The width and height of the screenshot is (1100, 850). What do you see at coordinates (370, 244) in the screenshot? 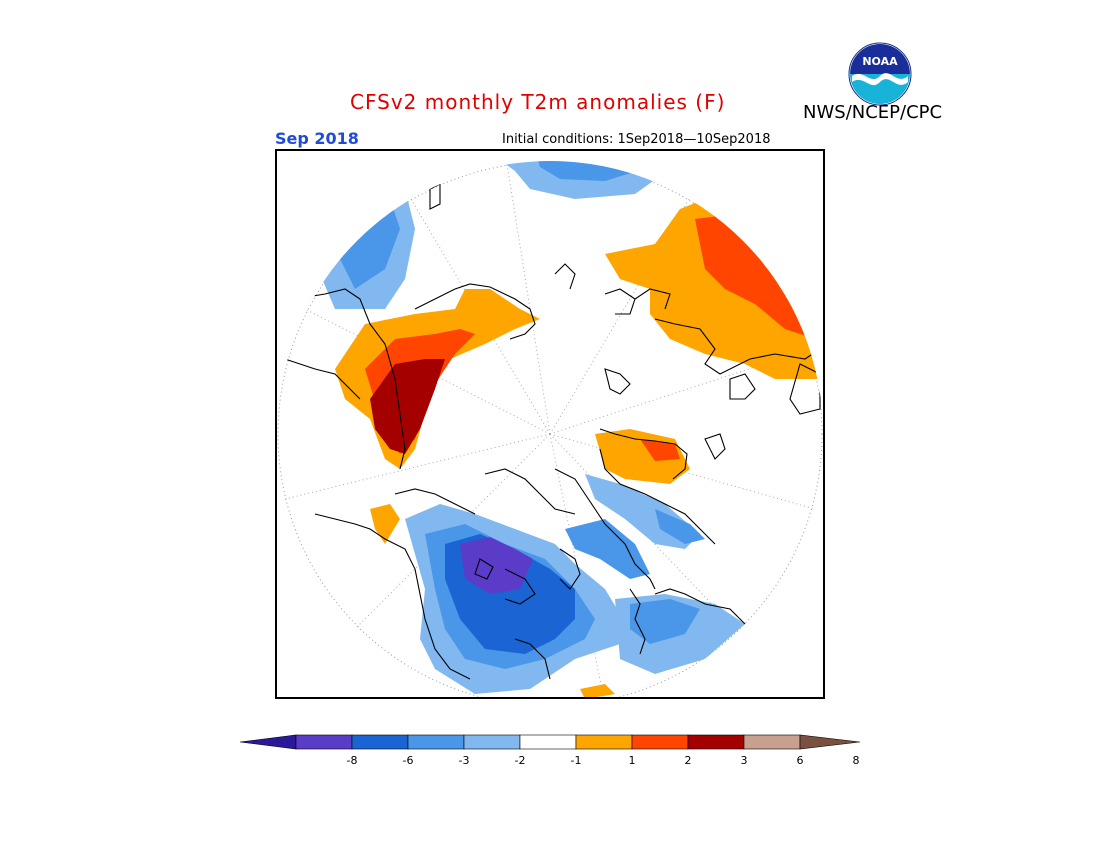
I see `anomaly-northwest-atlantic-cold-core` at bounding box center [370, 244].